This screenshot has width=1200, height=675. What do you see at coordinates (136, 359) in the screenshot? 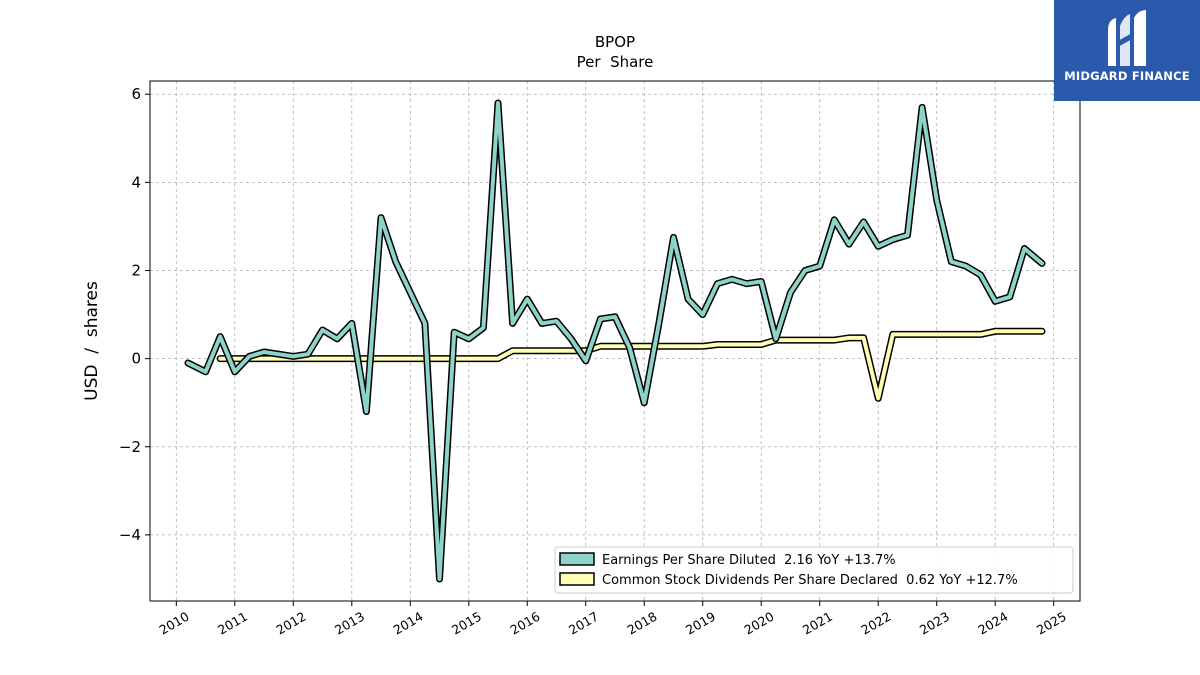
I see `y-tick-label: 0` at bounding box center [136, 359].